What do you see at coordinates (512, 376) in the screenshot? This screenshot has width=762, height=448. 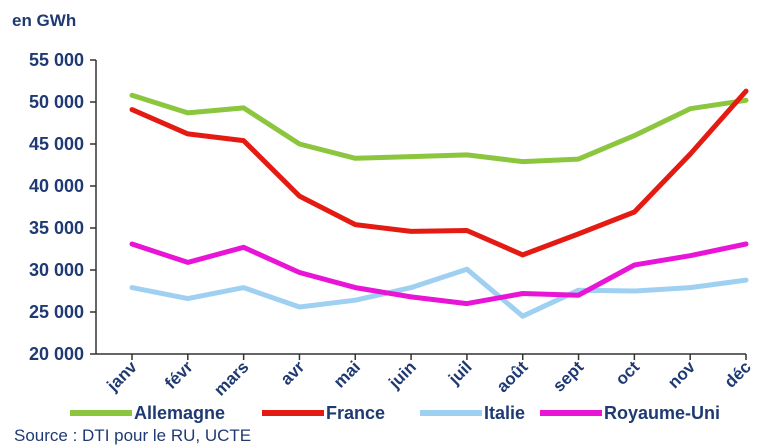 I see `x-tick-label: août` at bounding box center [512, 376].